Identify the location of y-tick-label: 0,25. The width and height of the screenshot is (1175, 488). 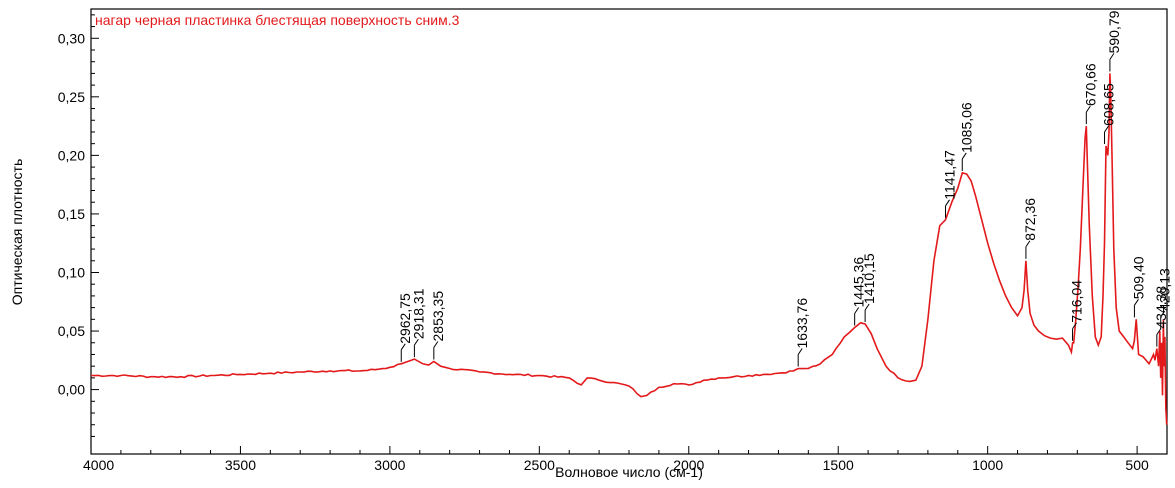
(71, 97).